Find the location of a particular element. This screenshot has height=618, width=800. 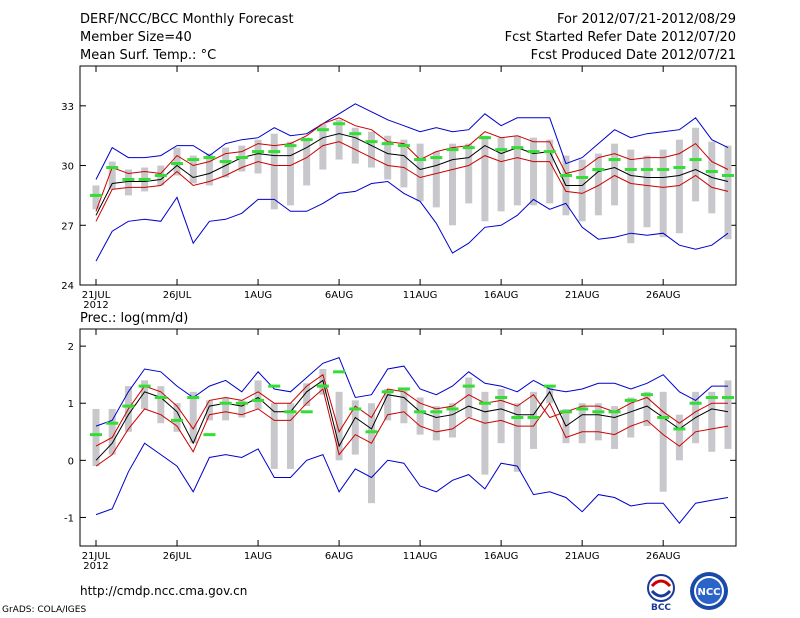

temp-upper-line is located at coordinates (412, 164).